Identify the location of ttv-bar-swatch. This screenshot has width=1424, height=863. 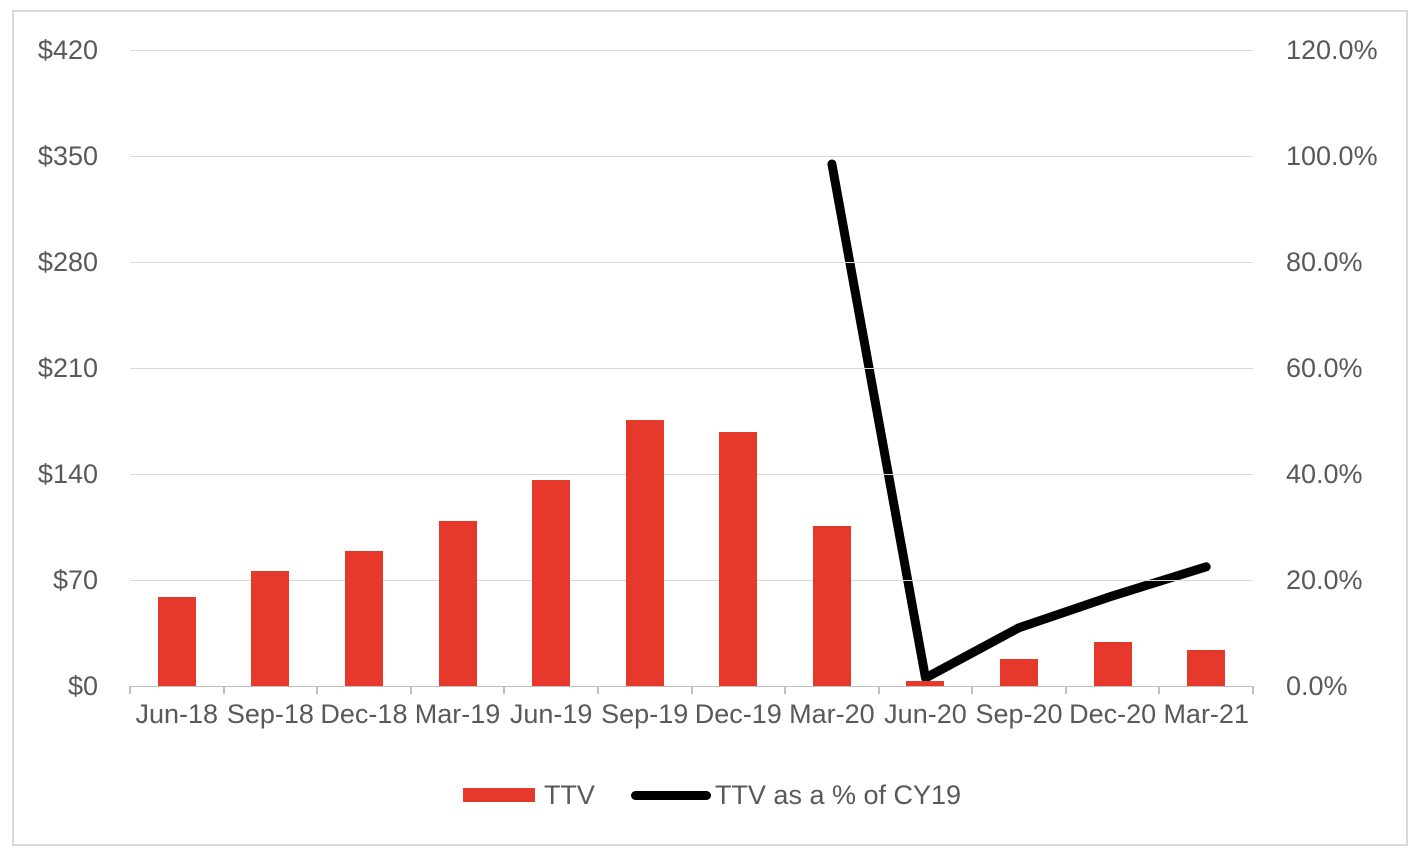
(498, 795).